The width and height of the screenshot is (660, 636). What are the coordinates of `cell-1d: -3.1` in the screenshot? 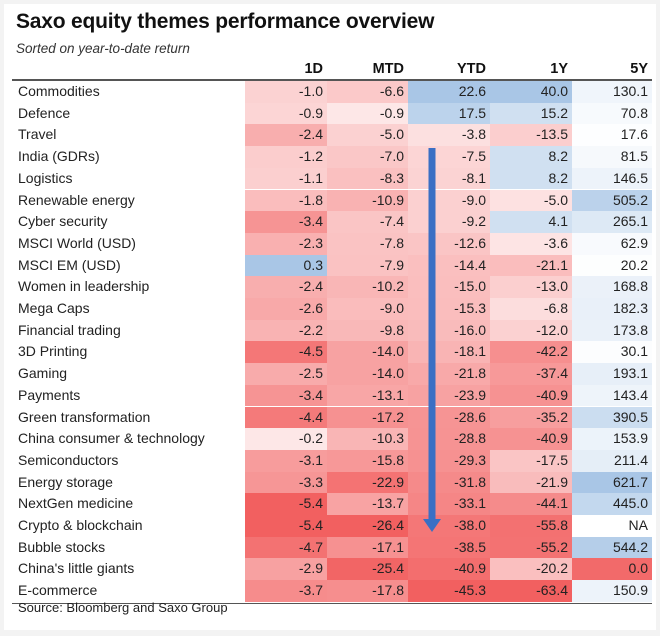 It's located at (286, 460).